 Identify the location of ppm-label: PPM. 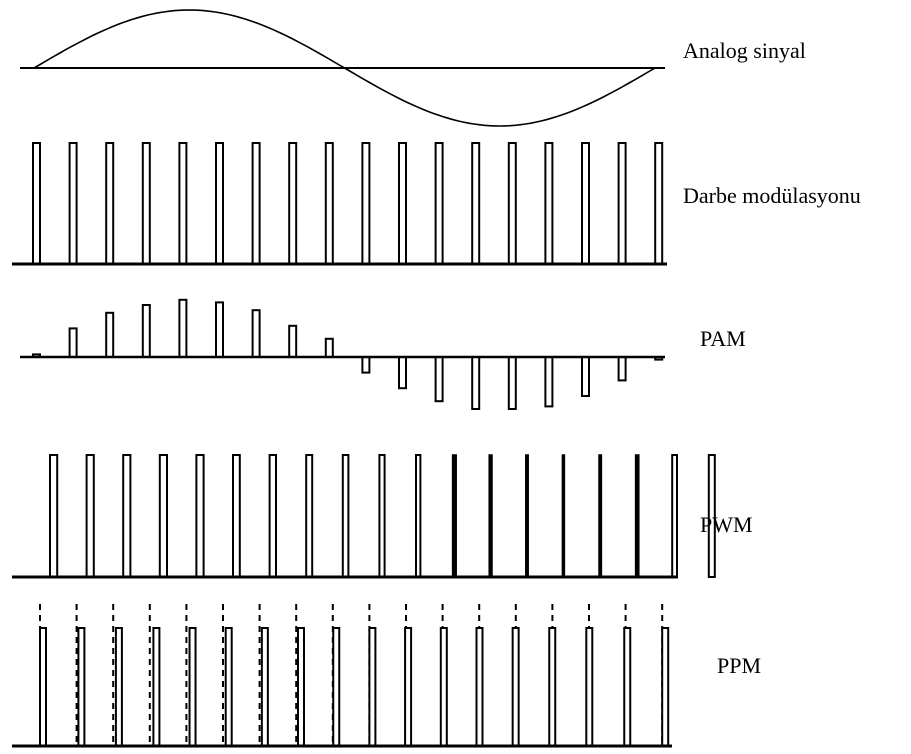
(739, 665).